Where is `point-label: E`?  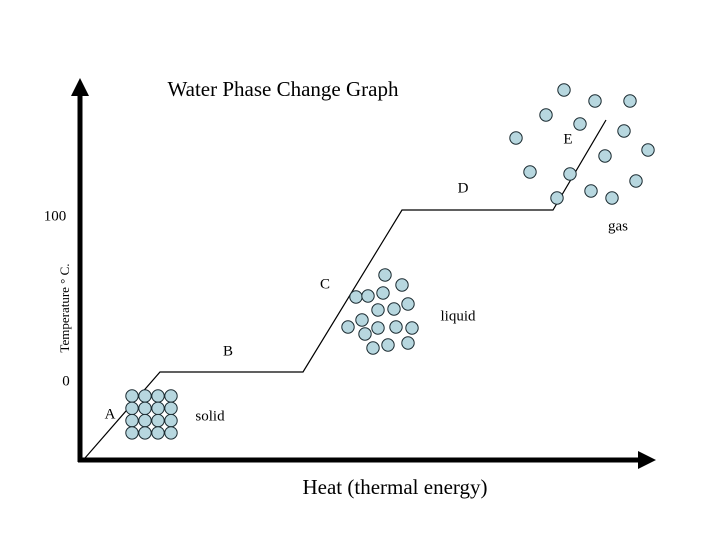 point-label: E is located at coordinates (567, 139).